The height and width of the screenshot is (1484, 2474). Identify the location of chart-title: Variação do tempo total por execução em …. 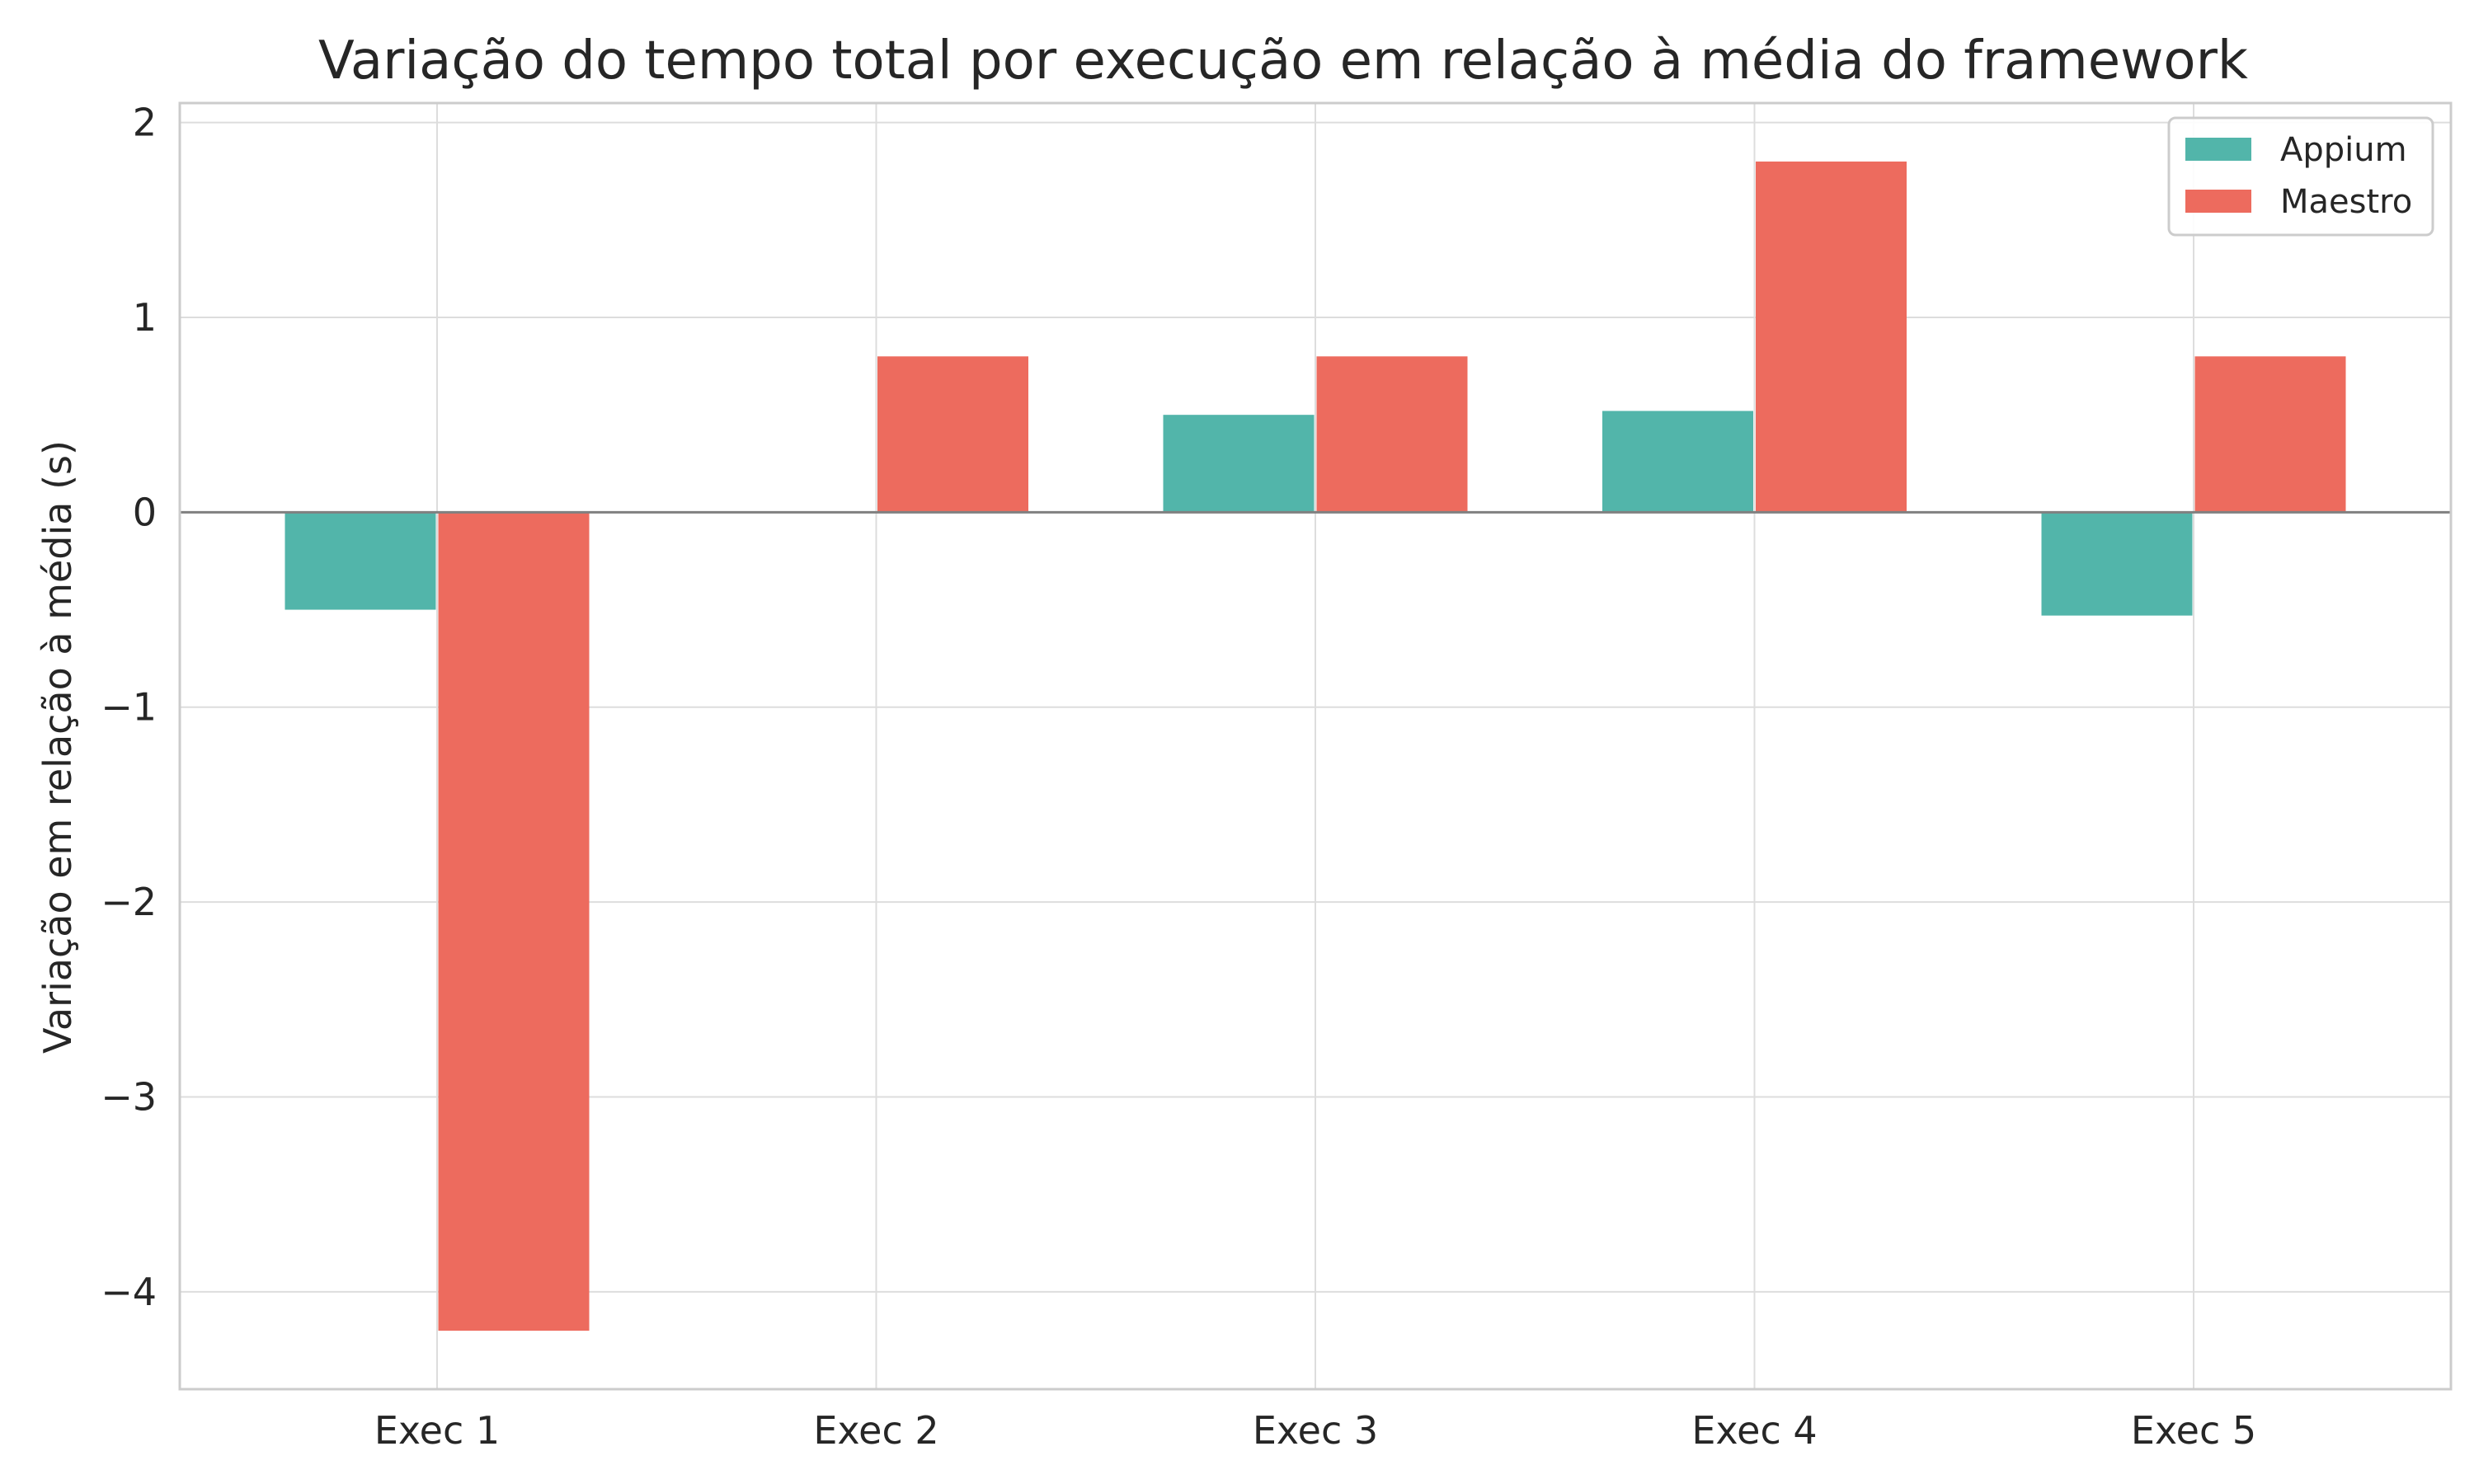
(1283, 62).